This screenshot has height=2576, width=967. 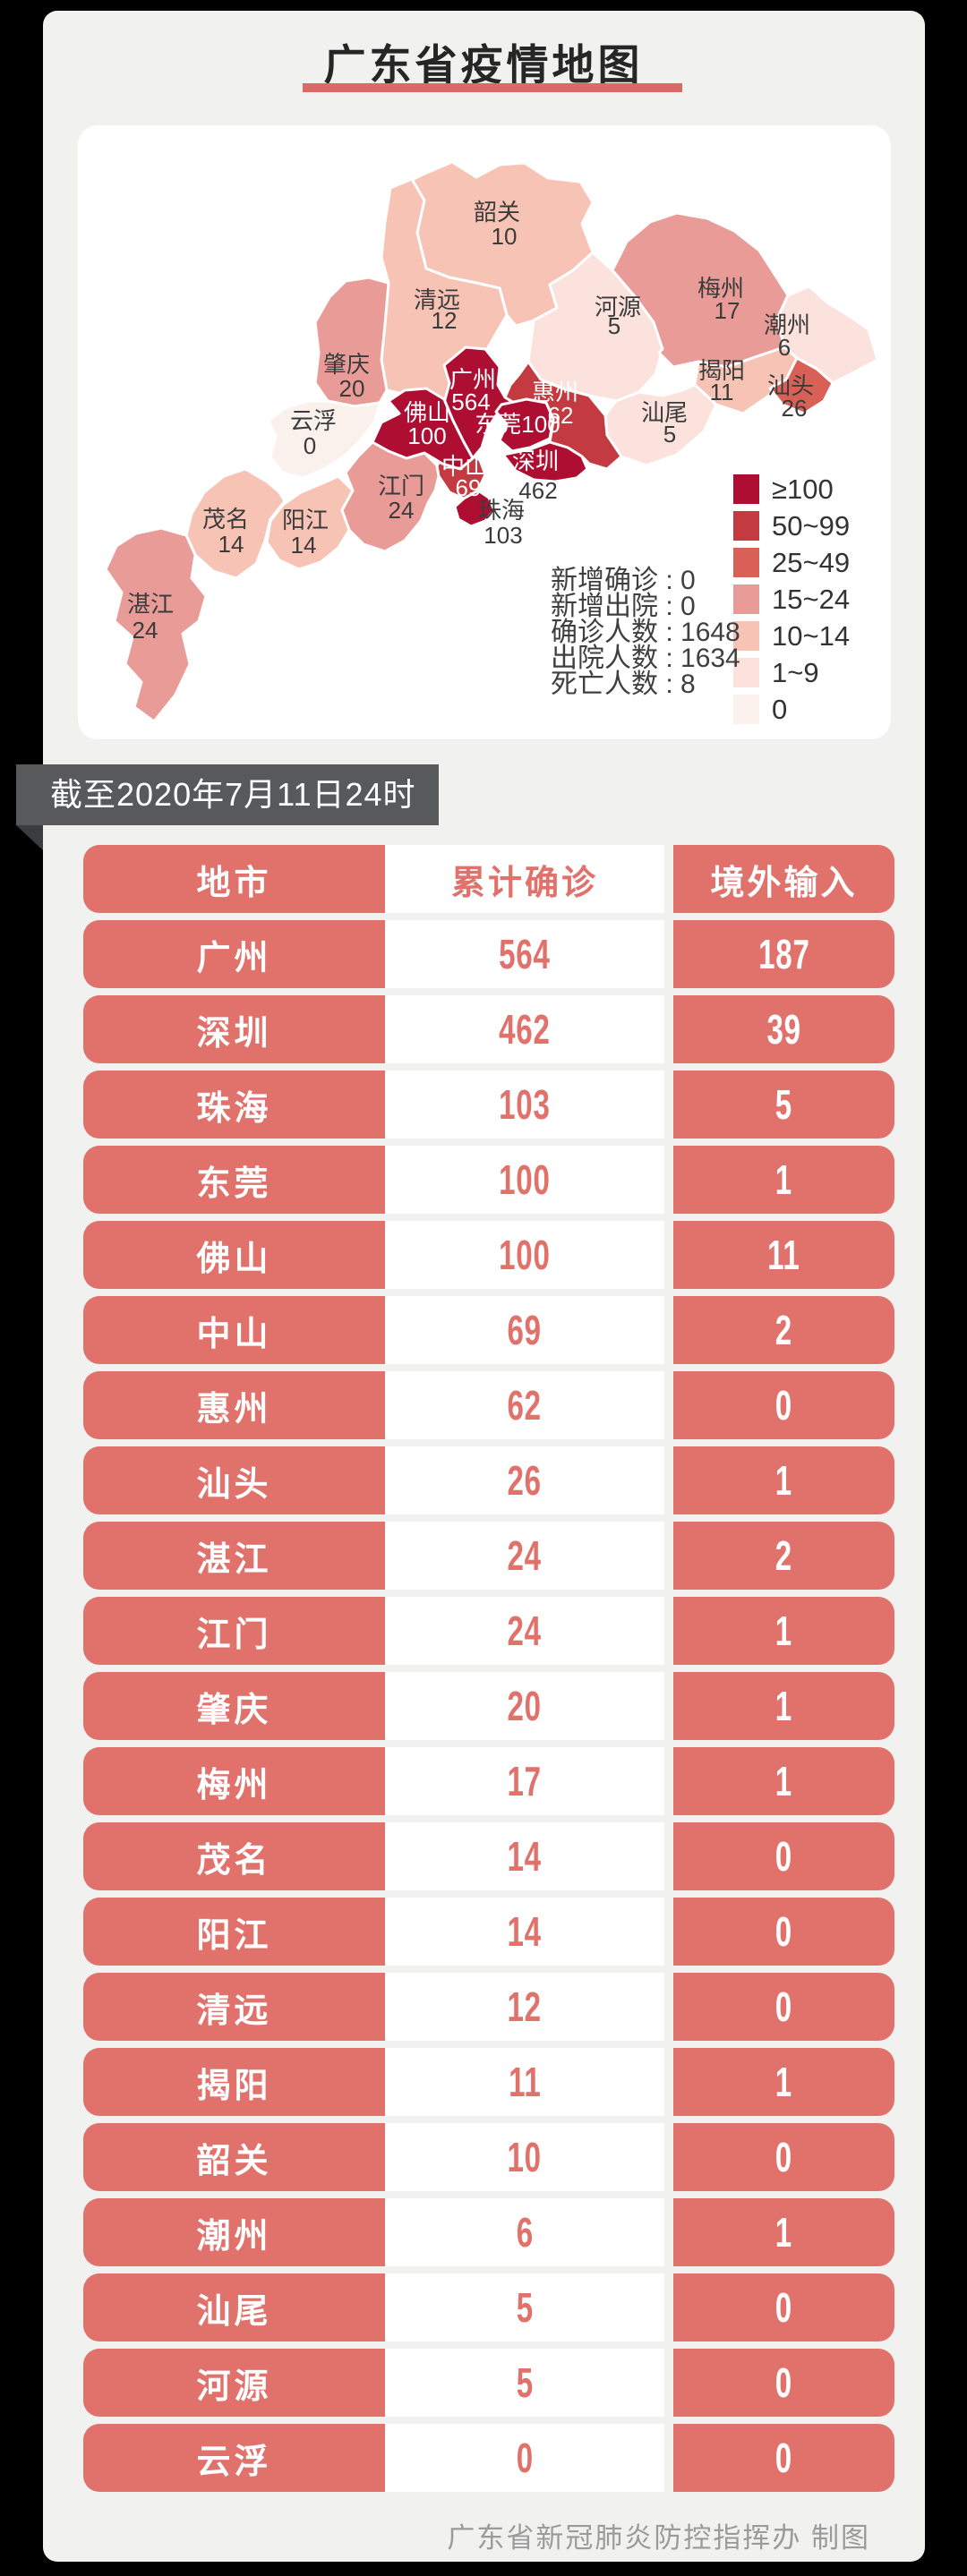 I want to click on table-row-imported: 11, so click(x=783, y=1255).